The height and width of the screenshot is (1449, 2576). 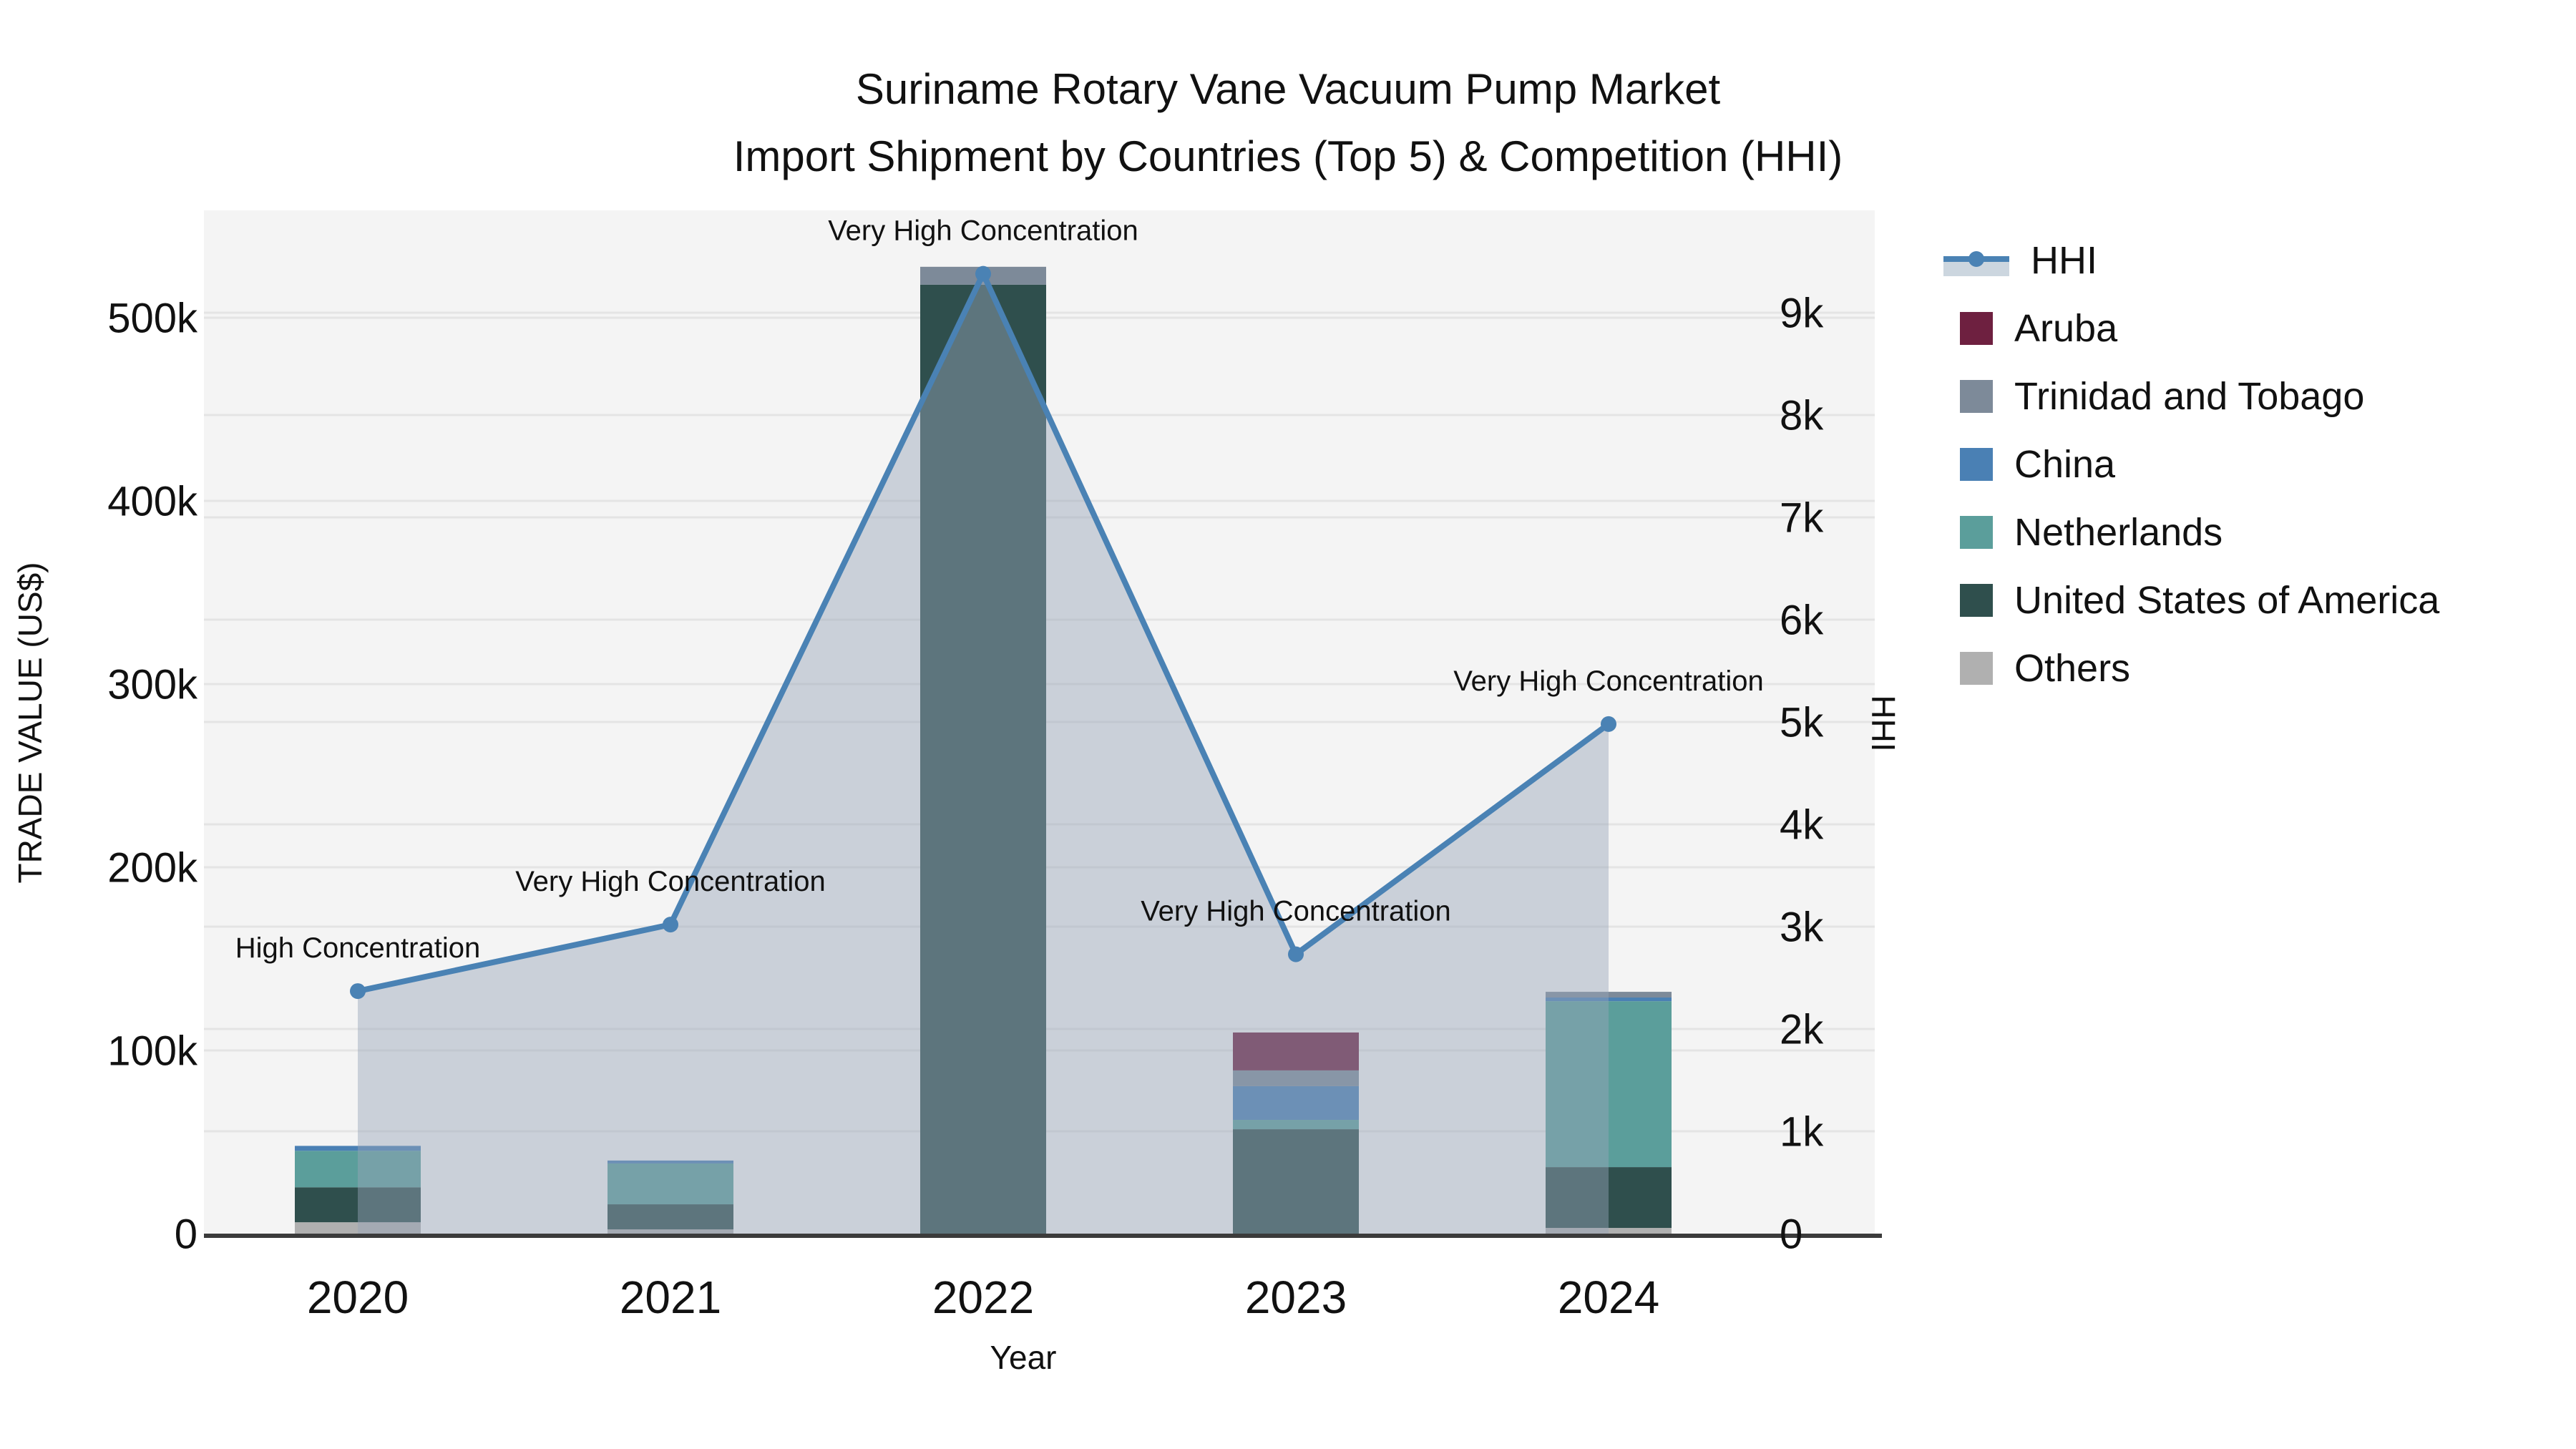 I want to click on legend-item-label: Trinidad and Tobago, so click(x=2189, y=396).